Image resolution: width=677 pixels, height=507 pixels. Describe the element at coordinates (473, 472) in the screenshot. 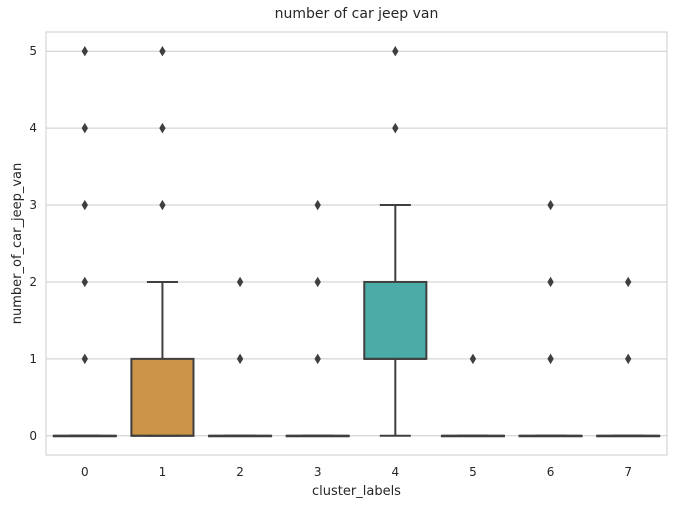

I see `x-tick-label-5: 5` at that location.